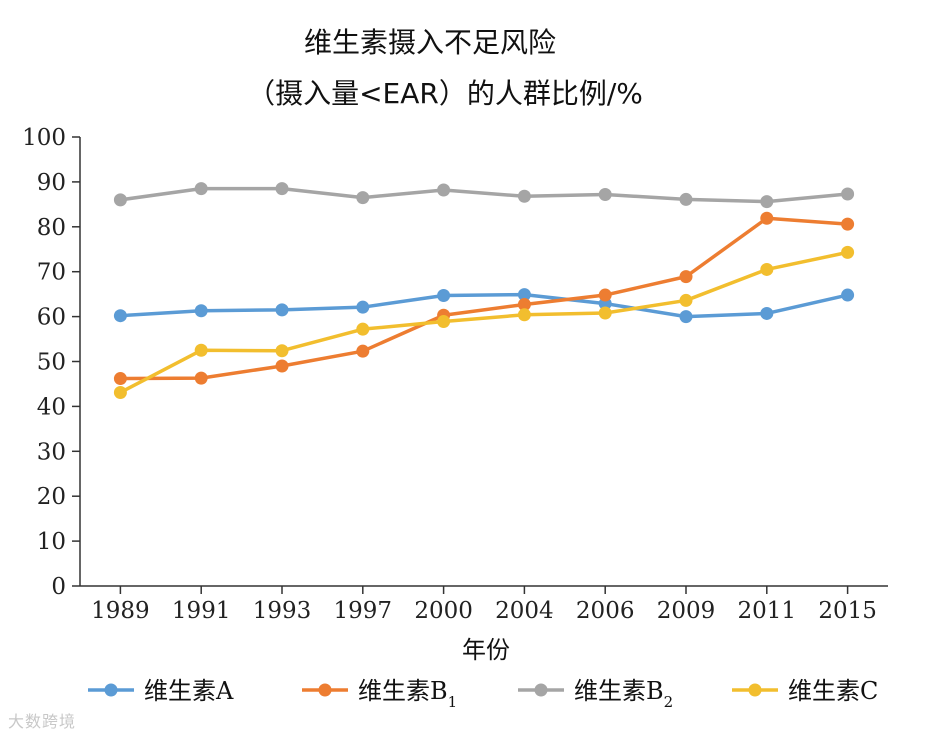 Image resolution: width=940 pixels, height=738 pixels. I want to click on x-axis-label: 年份, so click(486, 650).